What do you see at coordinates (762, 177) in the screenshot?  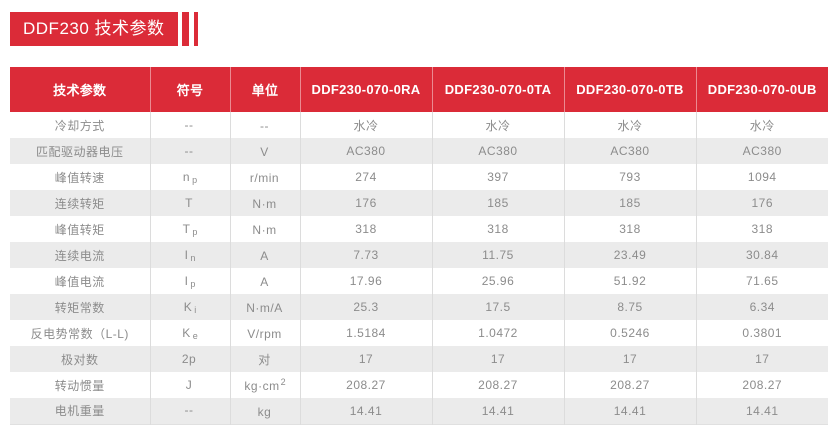 I see `value-cell-0ub: 1094` at bounding box center [762, 177].